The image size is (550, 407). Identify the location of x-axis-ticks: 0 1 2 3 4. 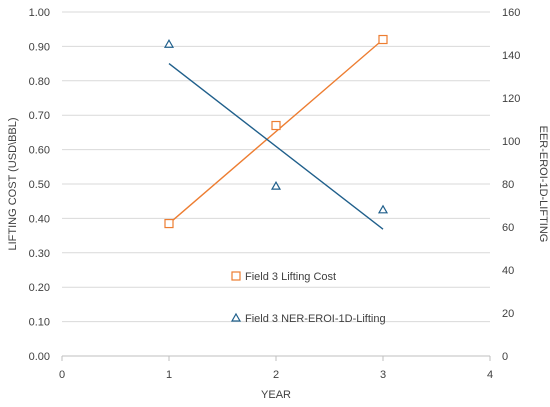
(276, 368).